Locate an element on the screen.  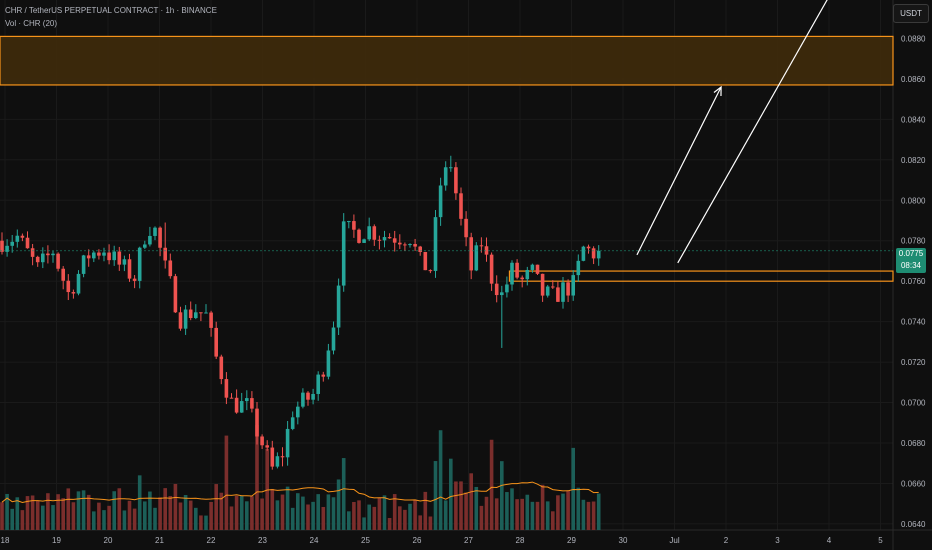
bar-countdown: 08:34 is located at coordinates (911, 265).